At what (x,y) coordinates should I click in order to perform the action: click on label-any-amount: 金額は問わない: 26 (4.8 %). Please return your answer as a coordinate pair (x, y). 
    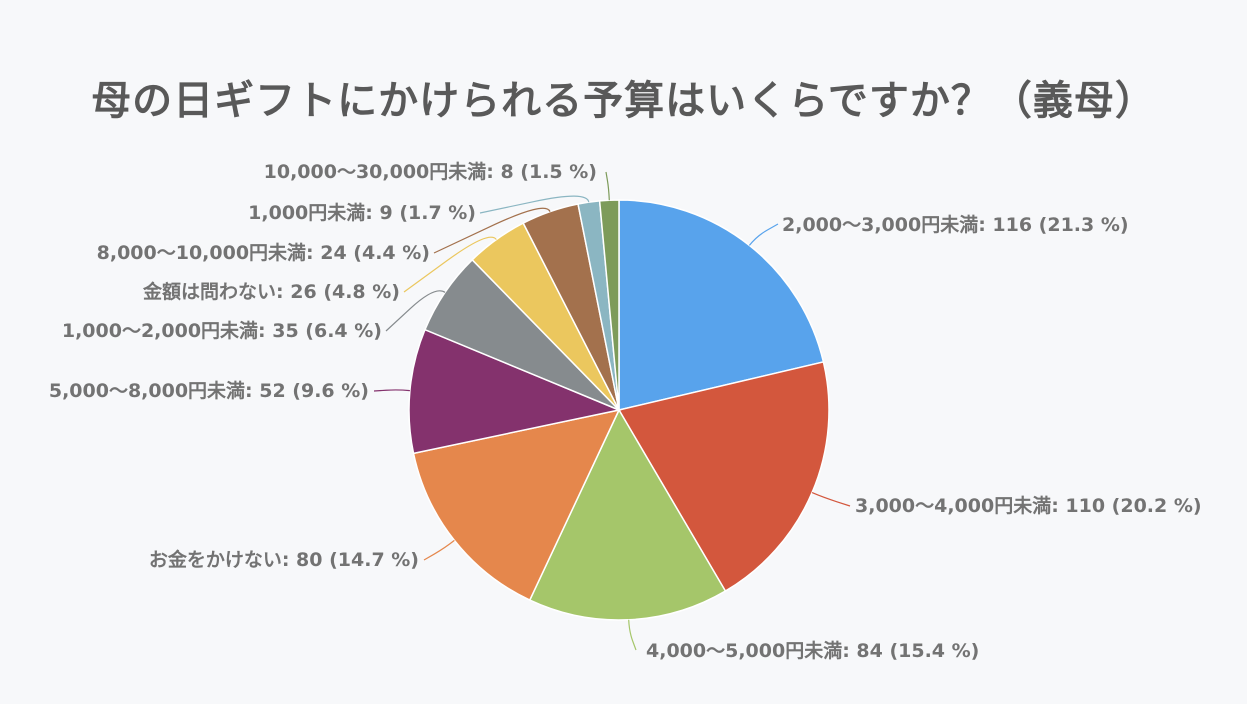
    Looking at the image, I should click on (271, 291).